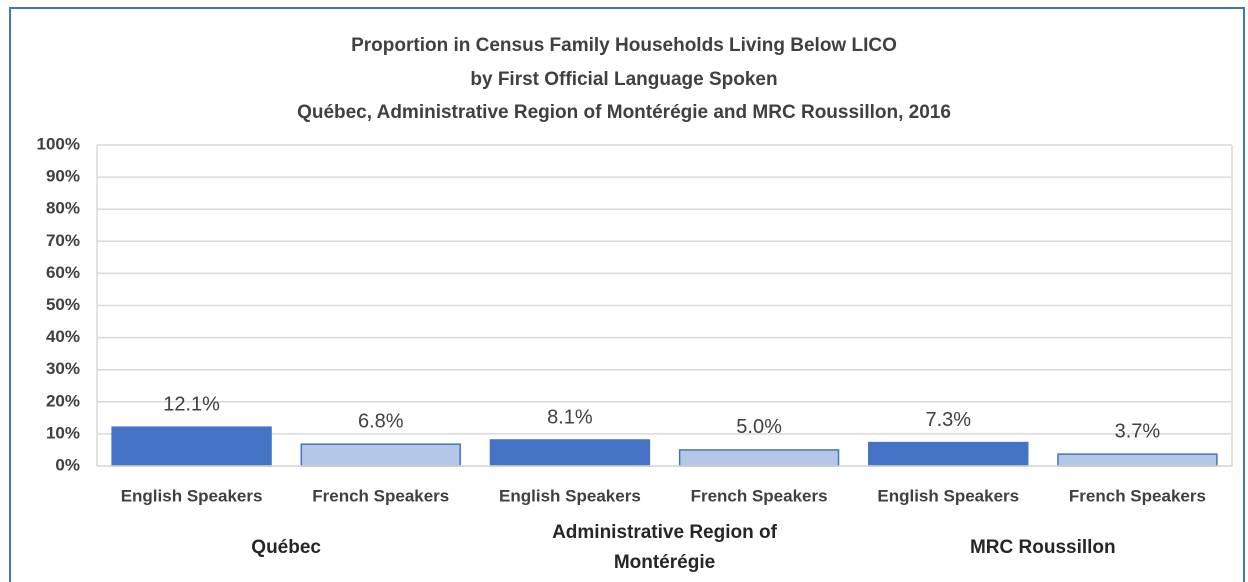  What do you see at coordinates (63, 336) in the screenshot?
I see `y-tick-label: 40%` at bounding box center [63, 336].